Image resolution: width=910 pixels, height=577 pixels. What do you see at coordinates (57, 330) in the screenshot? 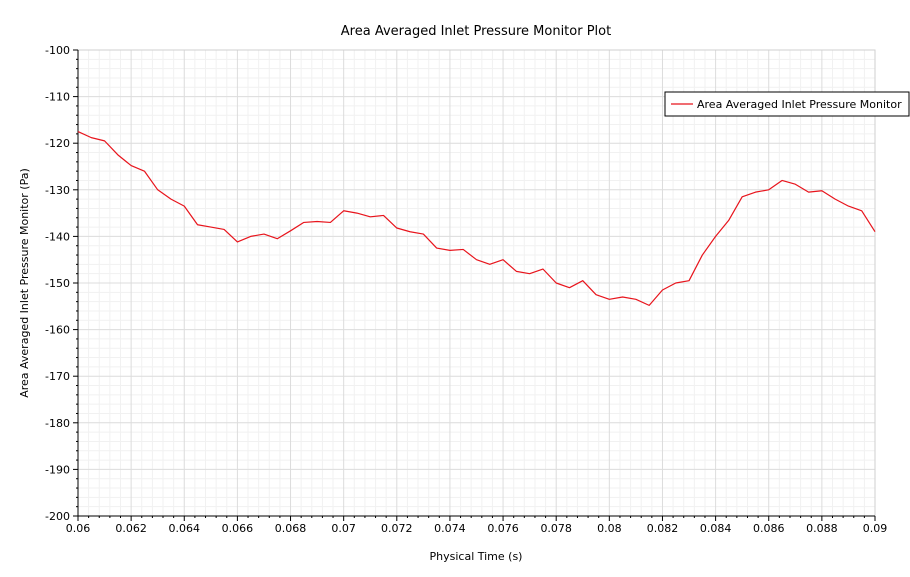
I see `y-tick-label: -160` at bounding box center [57, 330].